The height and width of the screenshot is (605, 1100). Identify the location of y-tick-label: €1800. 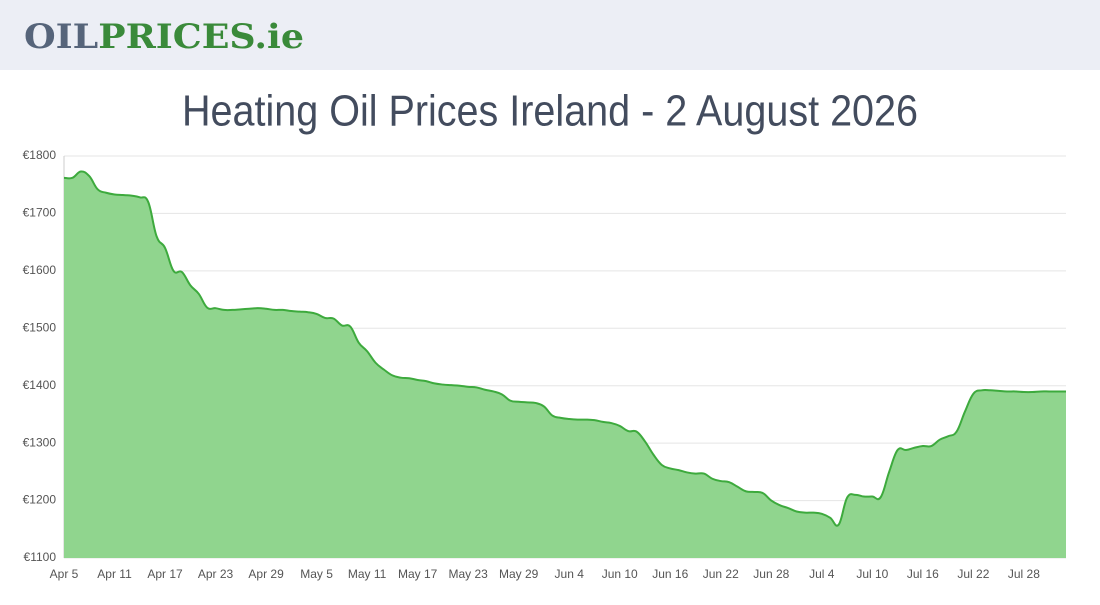
(40, 155).